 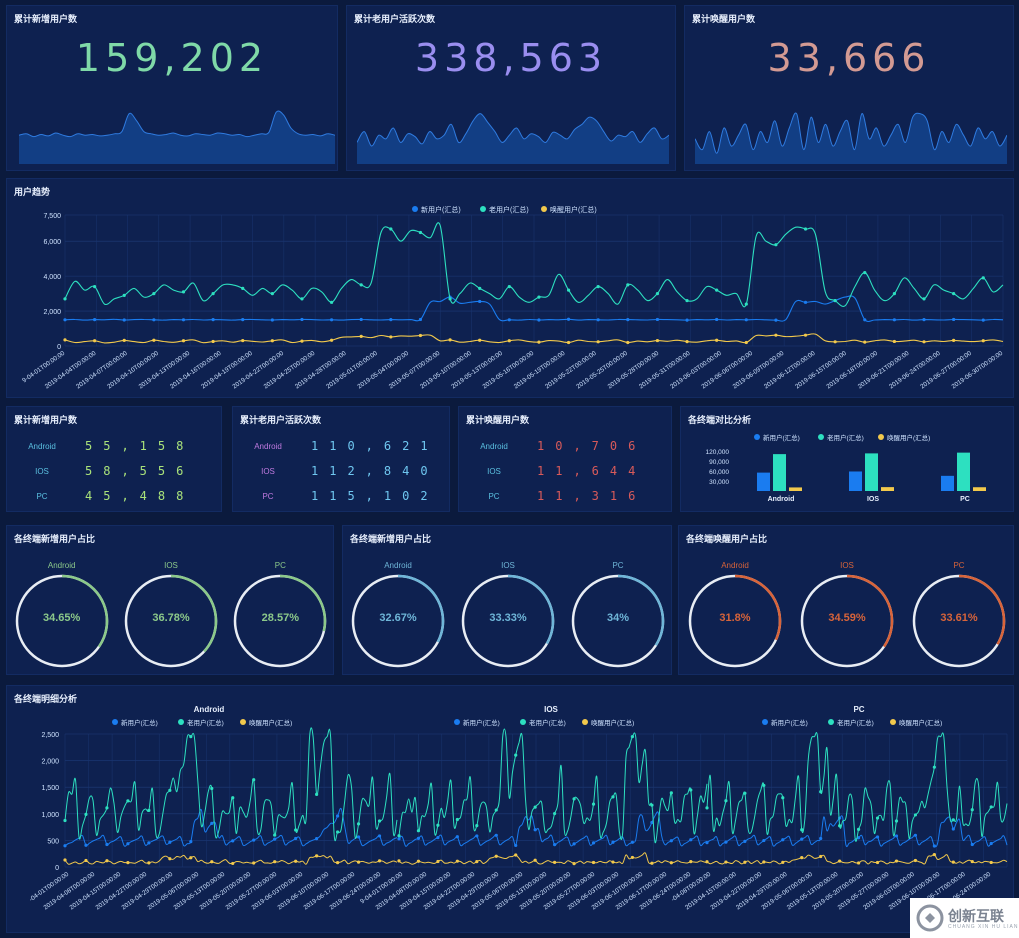 What do you see at coordinates (852, 370) in the screenshot?
I see `x-tick-label: 2019-06-18T00:00:00` at bounding box center [852, 370].